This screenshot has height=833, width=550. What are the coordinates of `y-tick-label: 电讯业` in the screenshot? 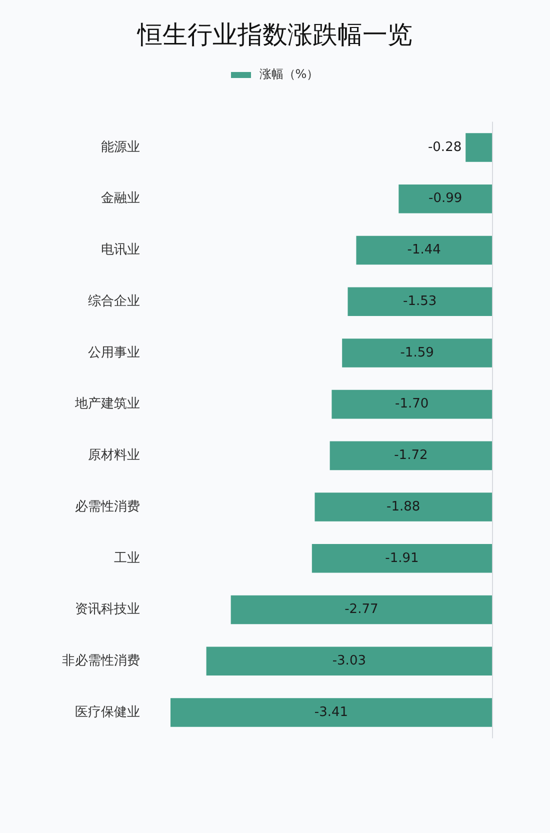 It's located at (120, 250).